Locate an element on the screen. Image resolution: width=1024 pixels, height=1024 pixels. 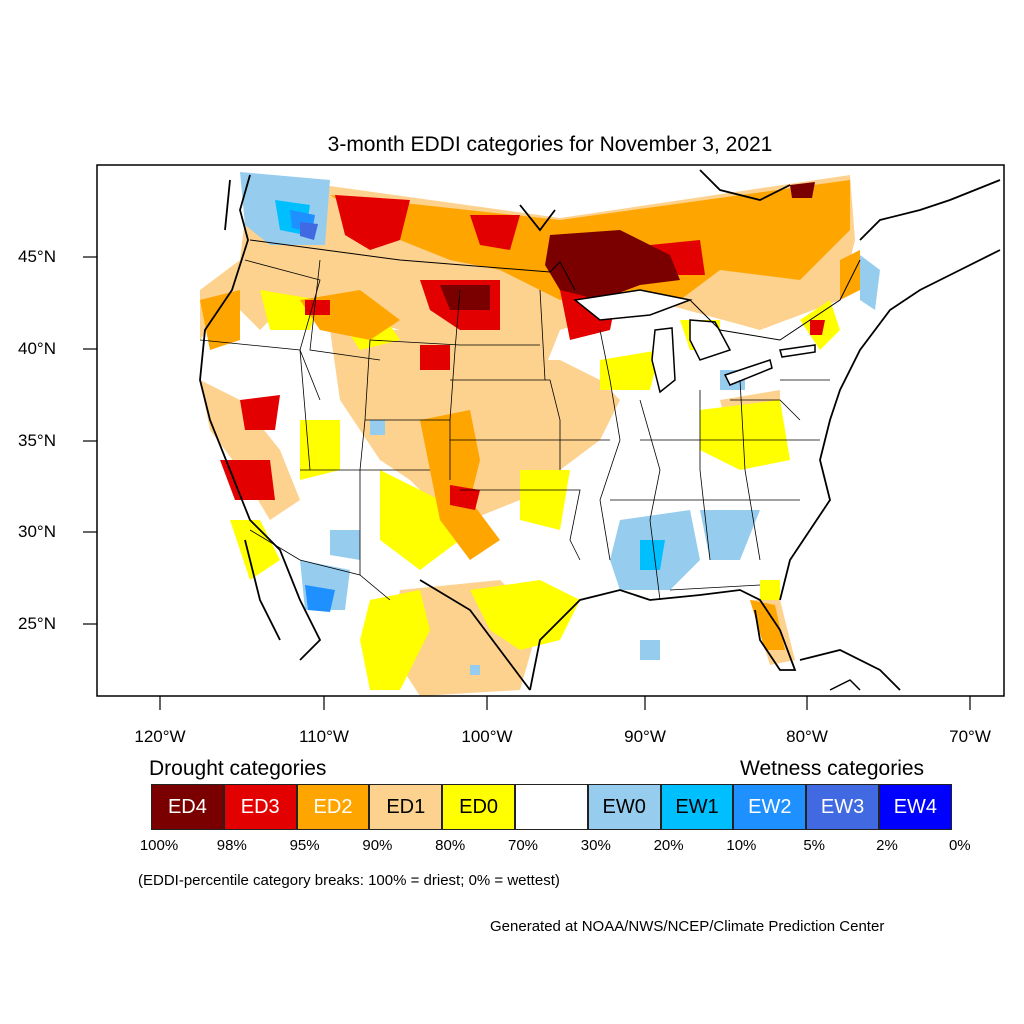
legend-swatch-ed0: ED0 is located at coordinates (478, 807).